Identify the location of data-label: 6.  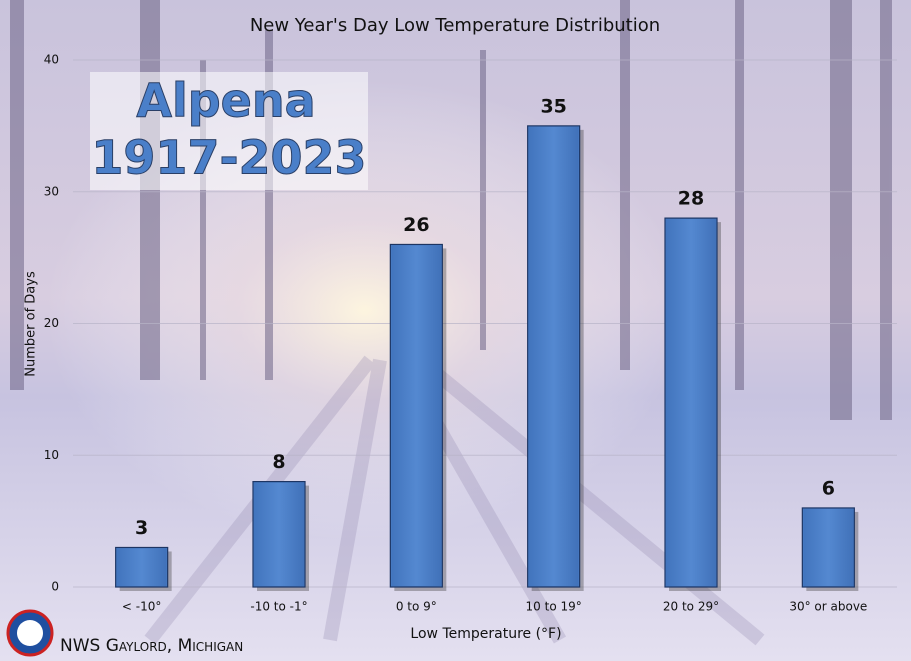
(828, 488).